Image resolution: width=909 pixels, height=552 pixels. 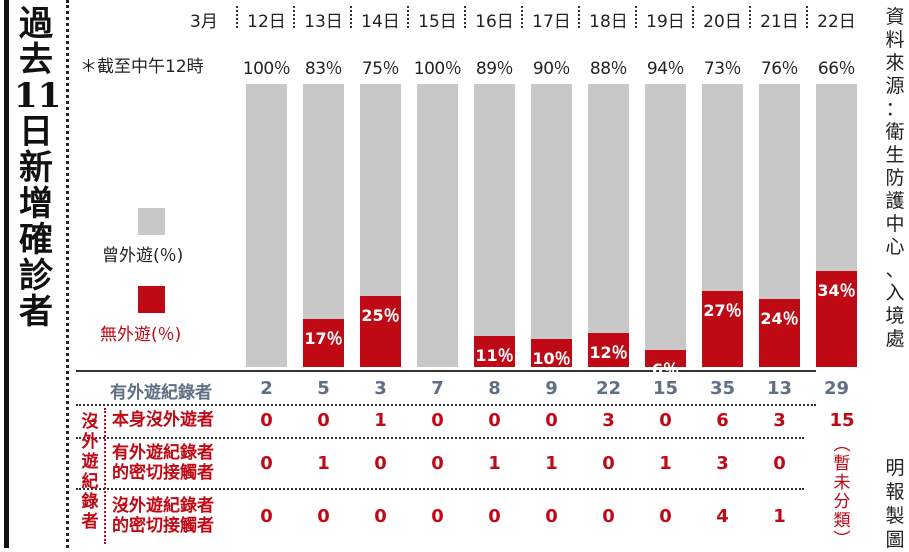 I want to click on title-char: 日, so click(x=36, y=132).